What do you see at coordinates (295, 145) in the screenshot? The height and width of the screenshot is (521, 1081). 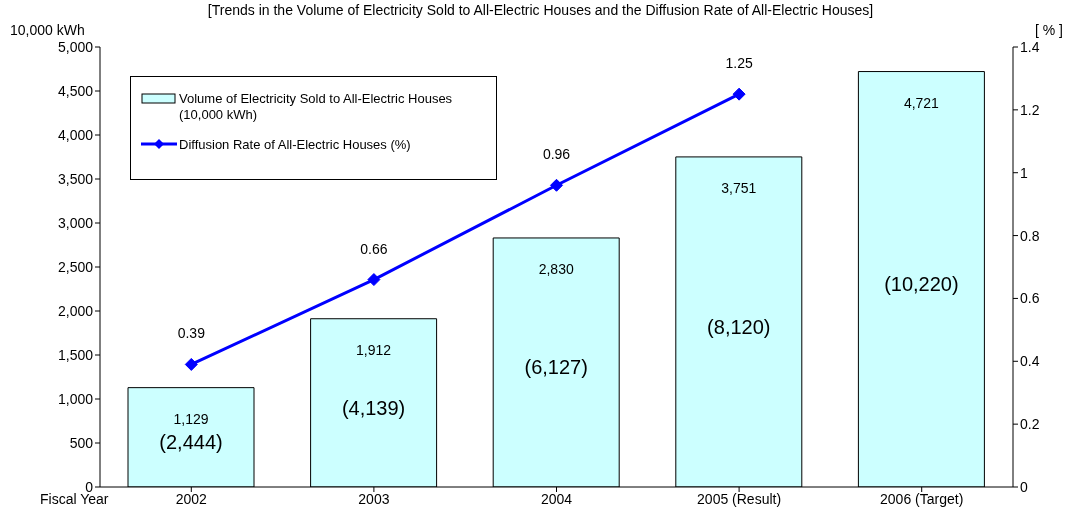 I see `legend-label: Diffusion Rate of All-Electric Houses (%)` at bounding box center [295, 145].